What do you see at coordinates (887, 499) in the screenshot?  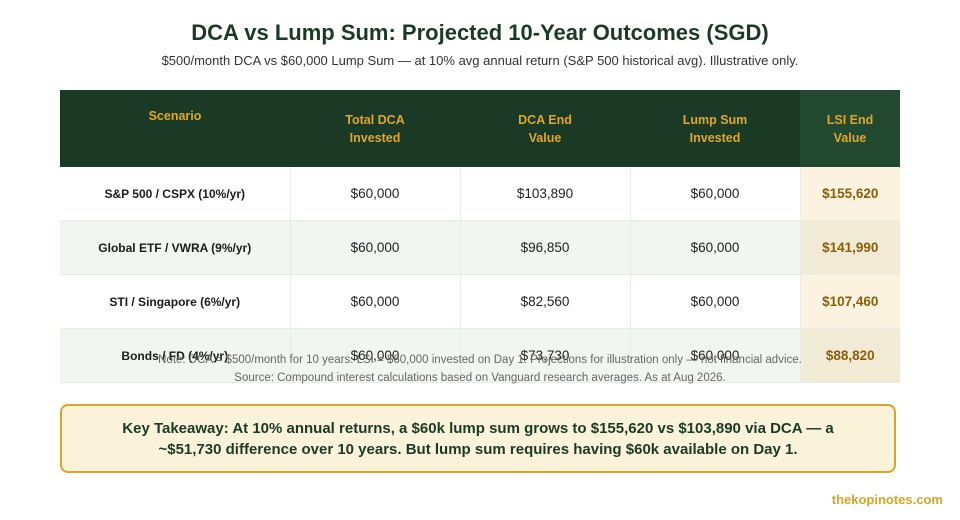 I see `brand-watermark: thekopinotes.com` at bounding box center [887, 499].